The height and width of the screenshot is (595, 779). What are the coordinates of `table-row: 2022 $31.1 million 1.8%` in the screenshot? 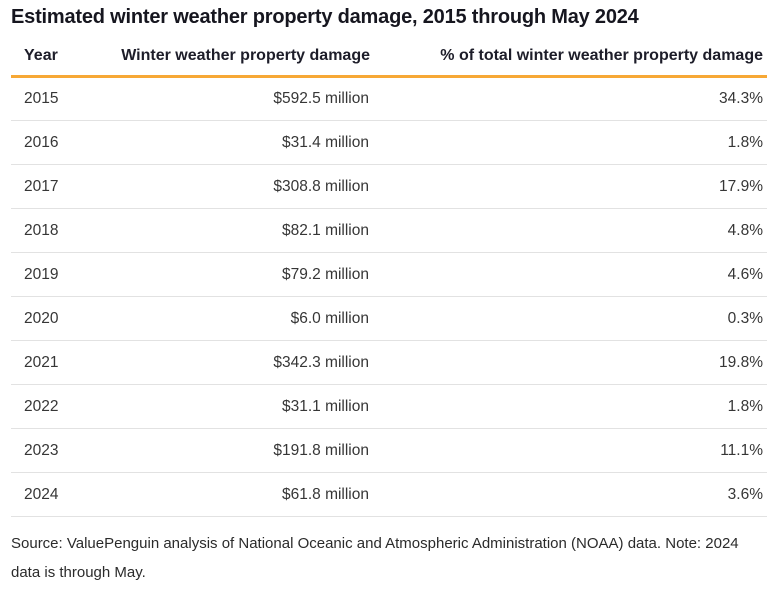 It's located at (389, 406).